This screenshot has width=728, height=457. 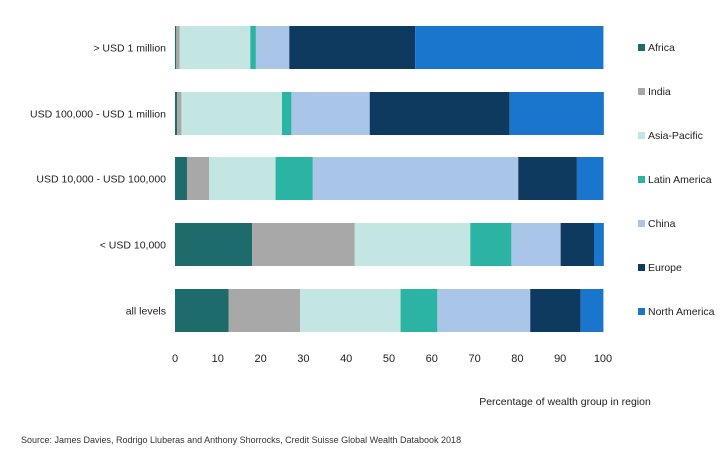 What do you see at coordinates (218, 359) in the screenshot?
I see `x-tick-label: 10` at bounding box center [218, 359].